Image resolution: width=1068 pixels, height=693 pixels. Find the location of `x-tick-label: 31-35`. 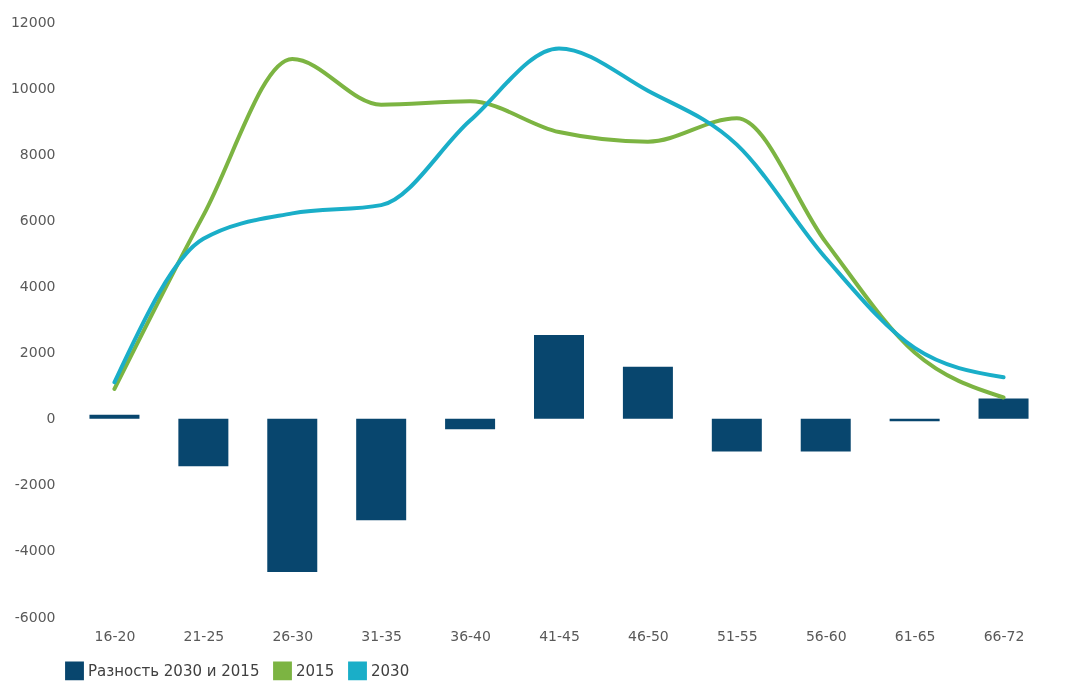

x-tick-label: 31-35 is located at coordinates (382, 635).